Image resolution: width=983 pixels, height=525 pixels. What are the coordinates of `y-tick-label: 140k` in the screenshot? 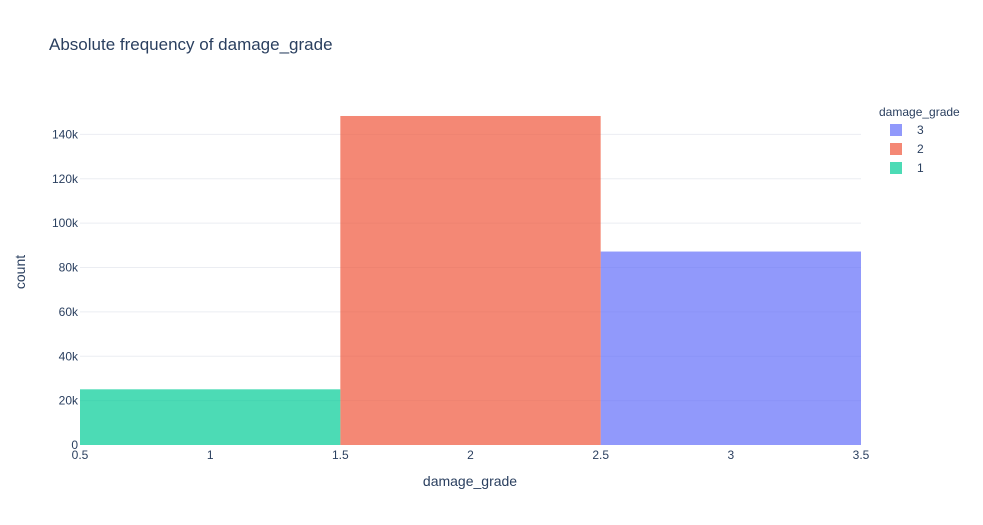 It's located at (65, 134).